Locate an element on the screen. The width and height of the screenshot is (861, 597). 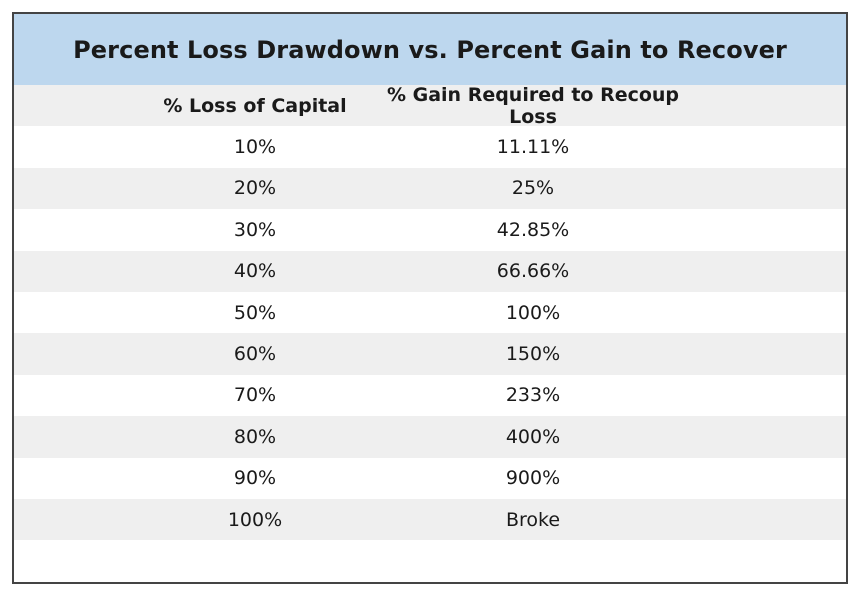
cell-gain: 42.85% is located at coordinates (533, 229).